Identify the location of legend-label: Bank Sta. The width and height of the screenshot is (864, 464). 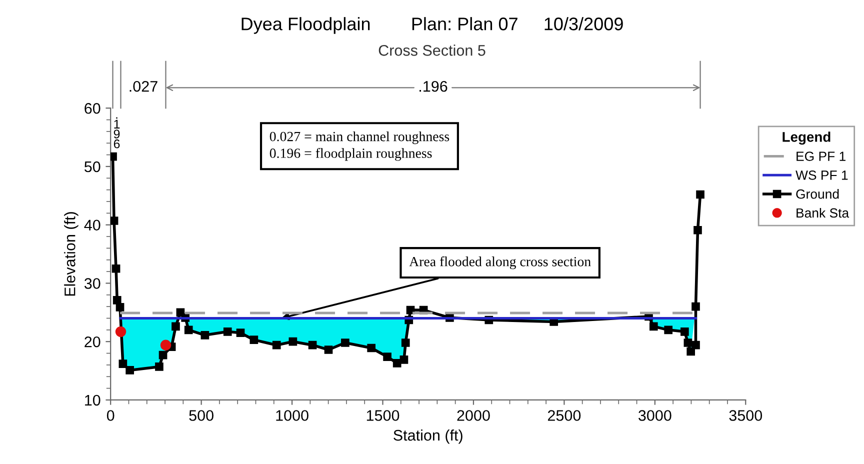
(823, 213).